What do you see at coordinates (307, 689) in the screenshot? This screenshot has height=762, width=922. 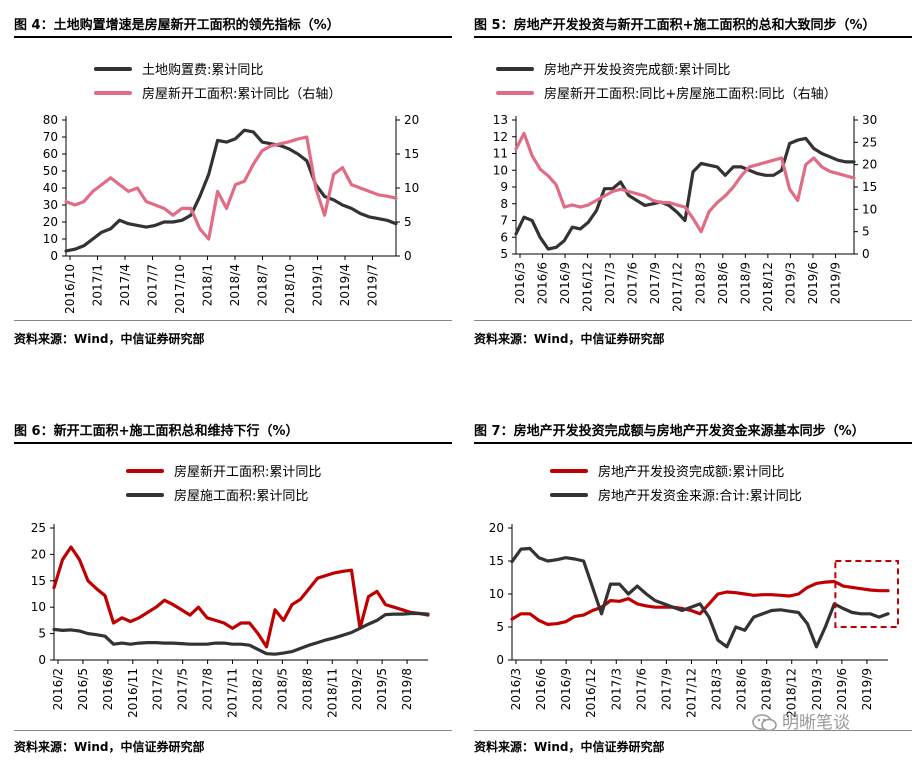 I see `x-tick-label: 2018/8` at bounding box center [307, 689].